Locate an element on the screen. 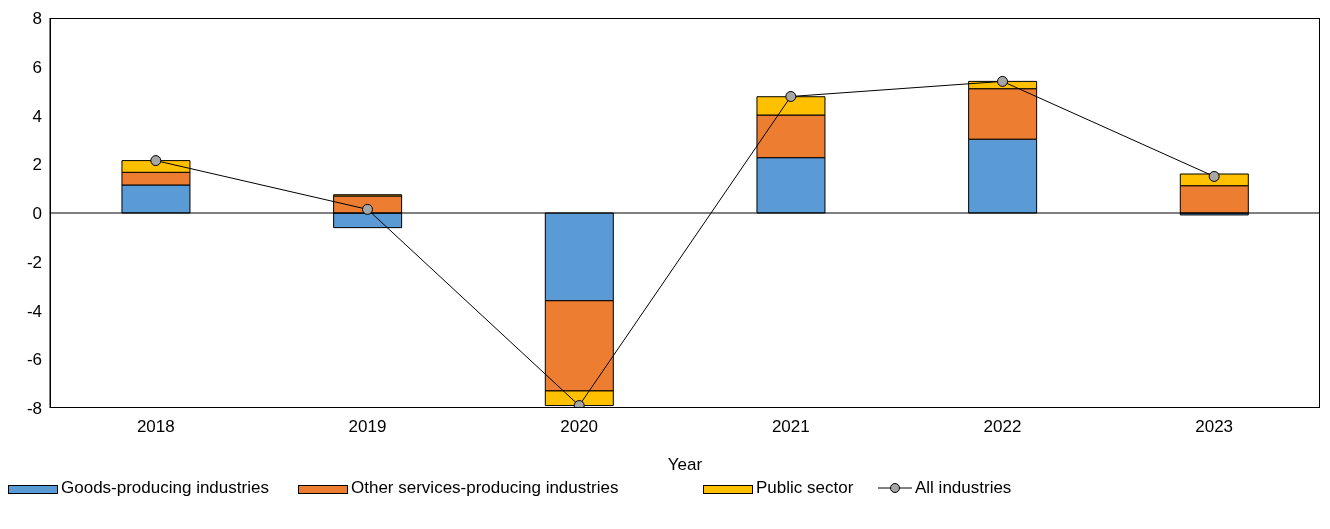 The width and height of the screenshot is (1330, 529). legend-label: Public sector is located at coordinates (805, 488).